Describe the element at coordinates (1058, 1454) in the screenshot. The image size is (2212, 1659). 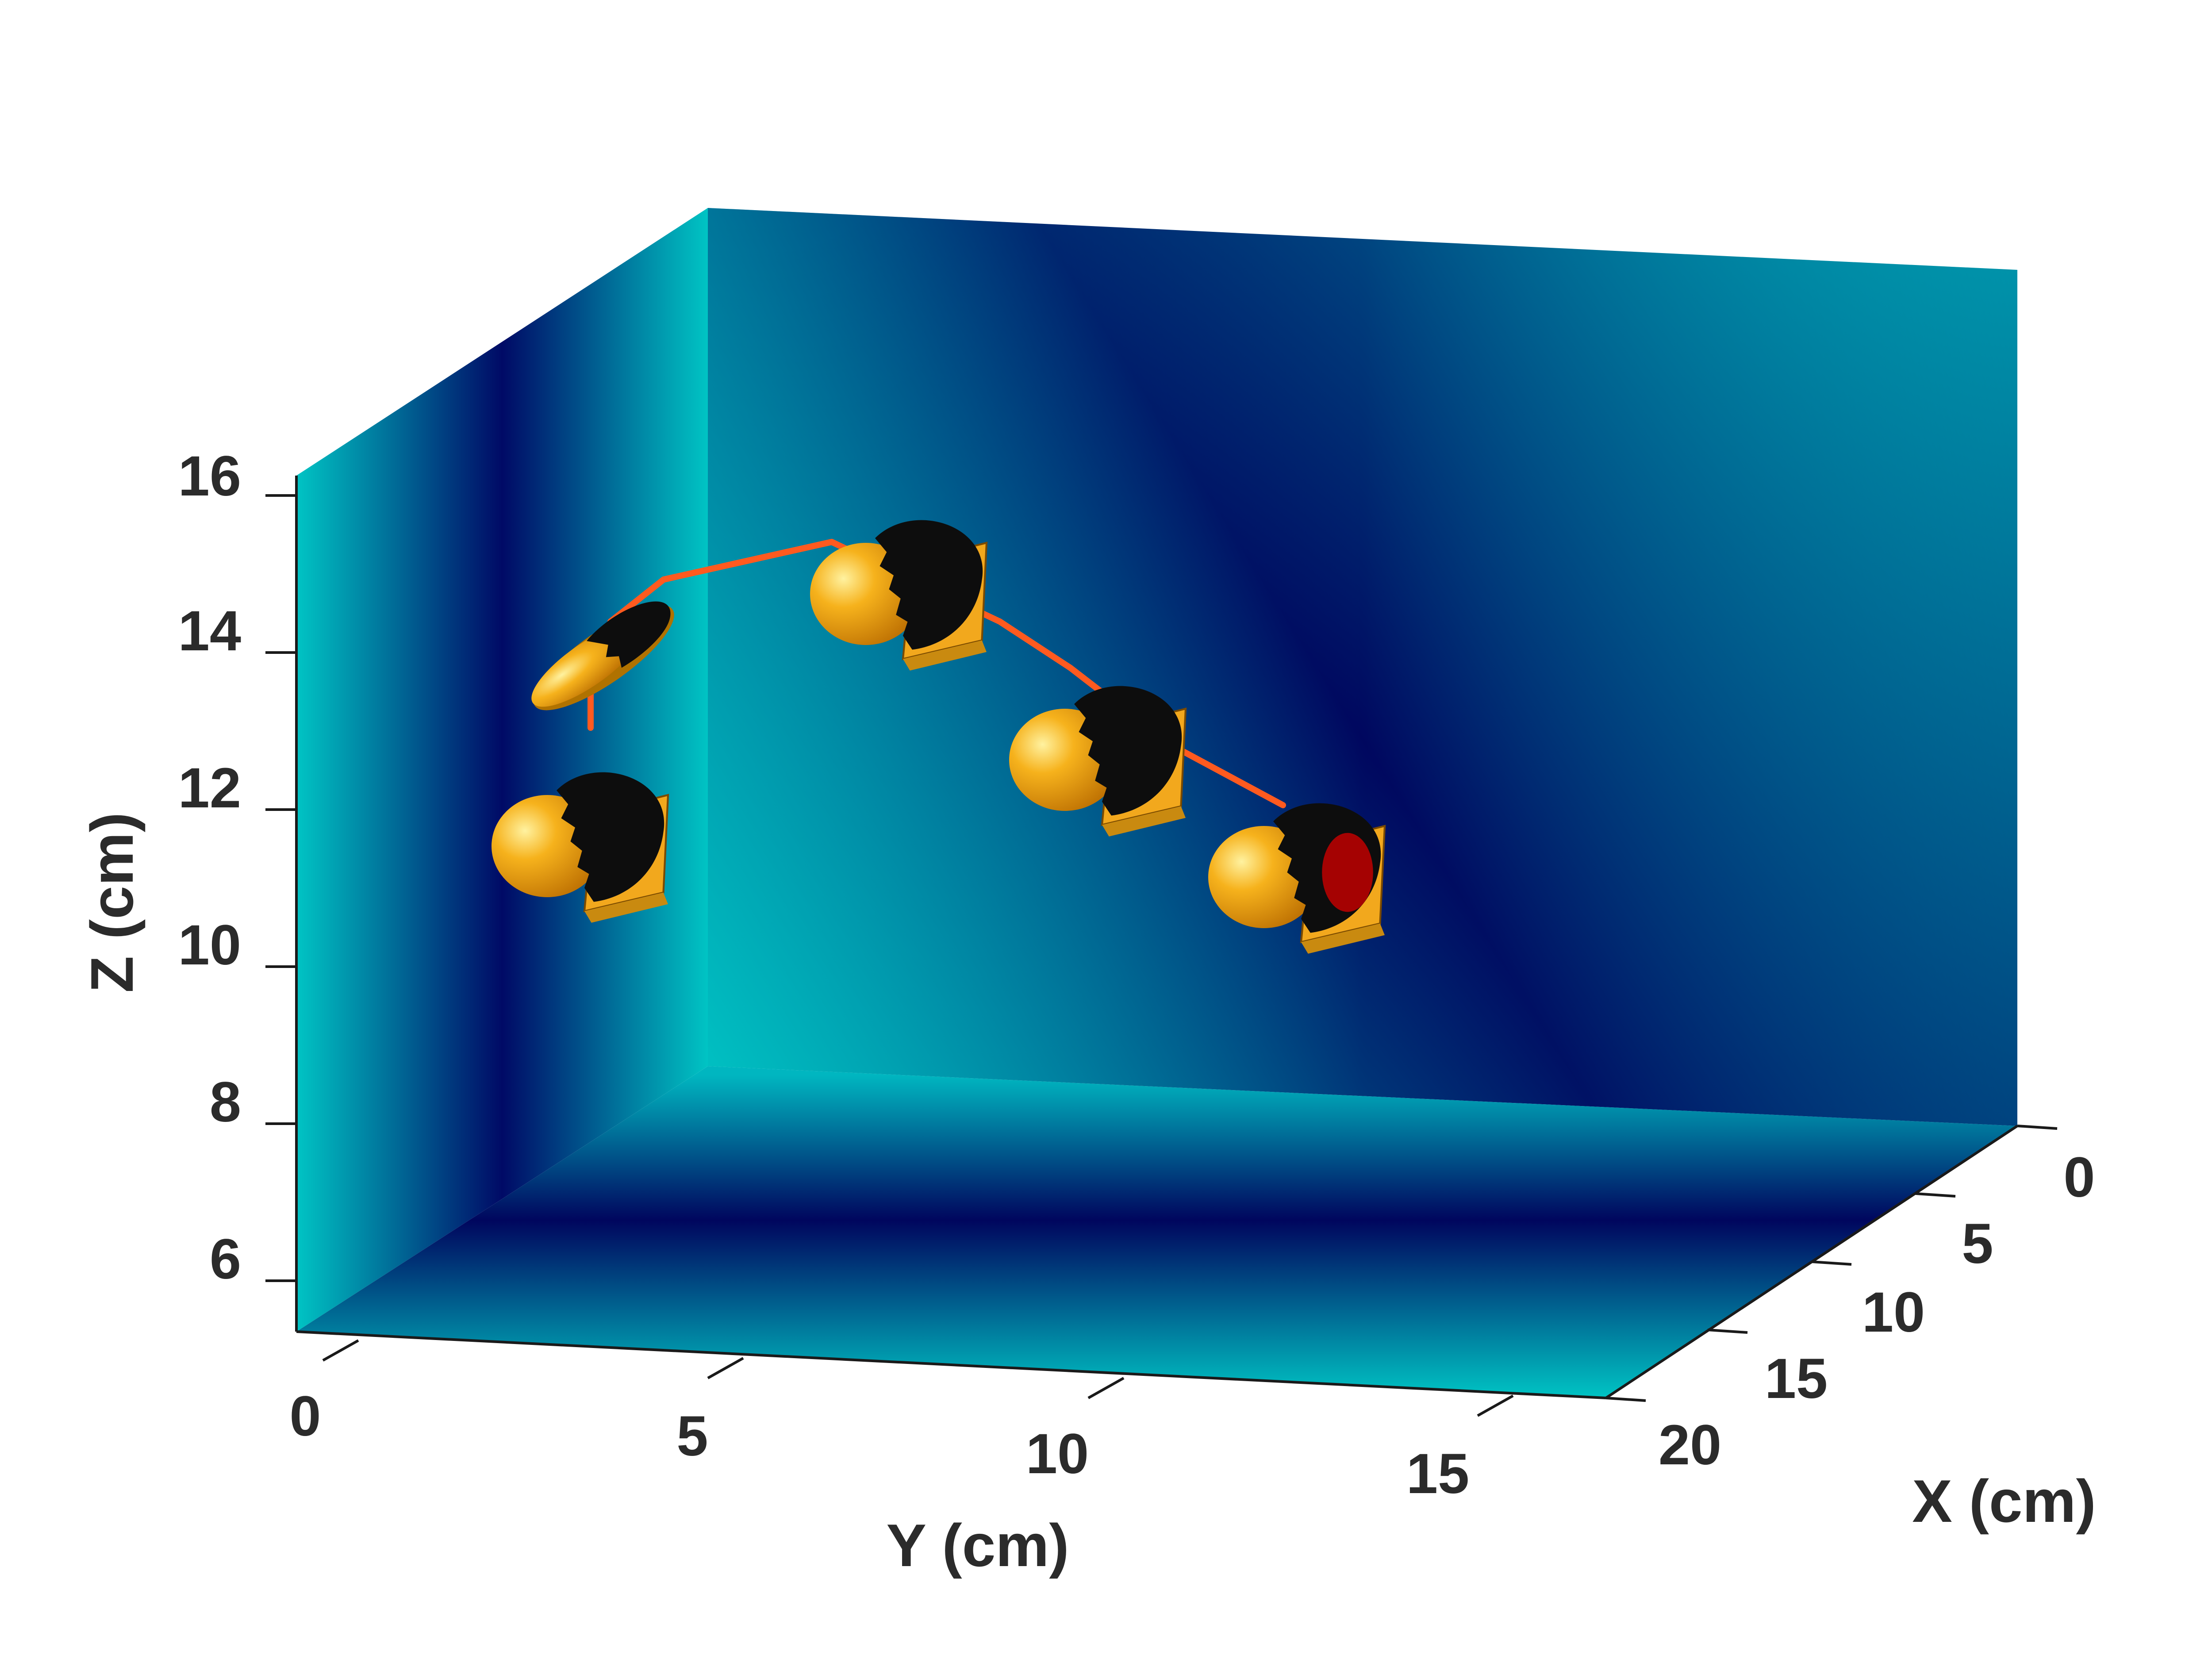
I see `y-tick-label: 10` at that location.